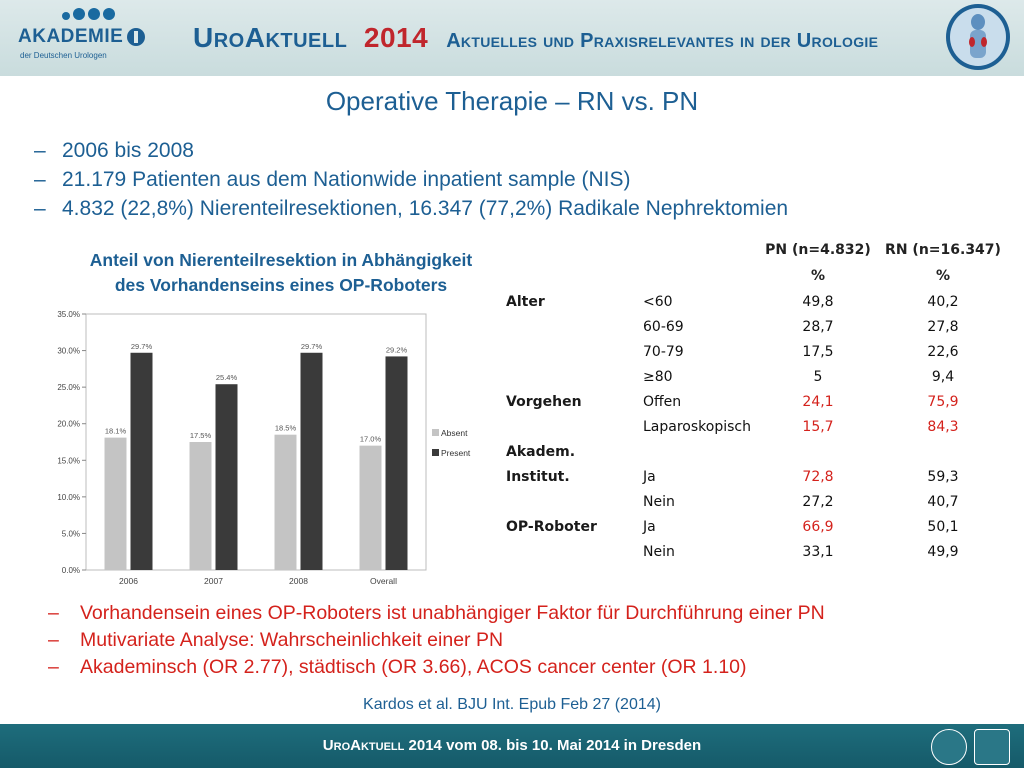 This screenshot has width=1024, height=768. What do you see at coordinates (128, 581) in the screenshot?
I see `x-tick-label: 2006` at bounding box center [128, 581].